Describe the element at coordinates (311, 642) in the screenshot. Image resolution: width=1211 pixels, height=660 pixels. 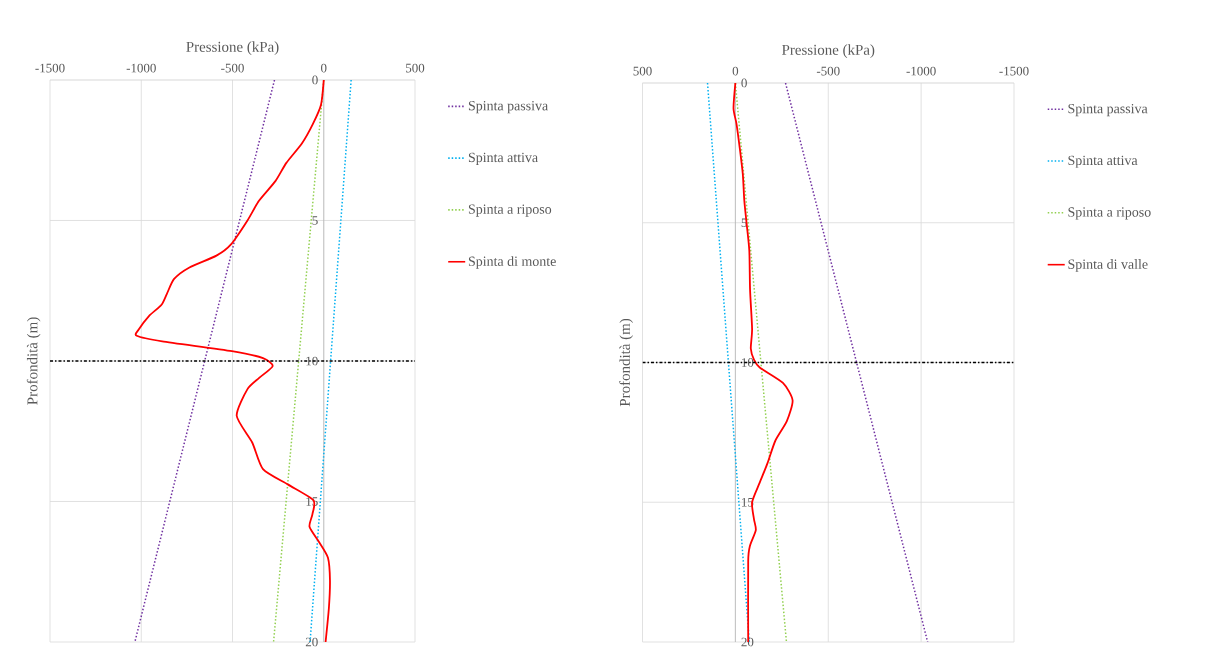
I see `y-tick-label: 20` at that location.